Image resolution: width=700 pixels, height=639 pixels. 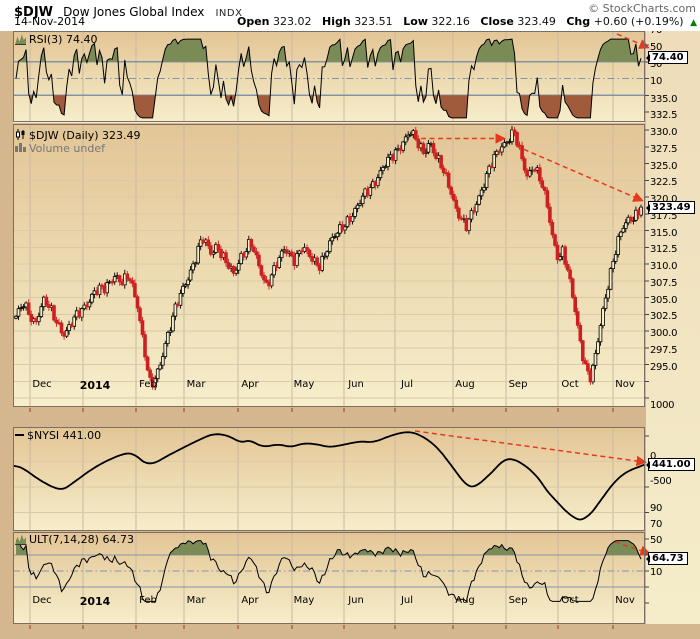 What do you see at coordinates (134, 12) in the screenshot?
I see `index-name: Dow Jones Global Index` at bounding box center [134, 12].